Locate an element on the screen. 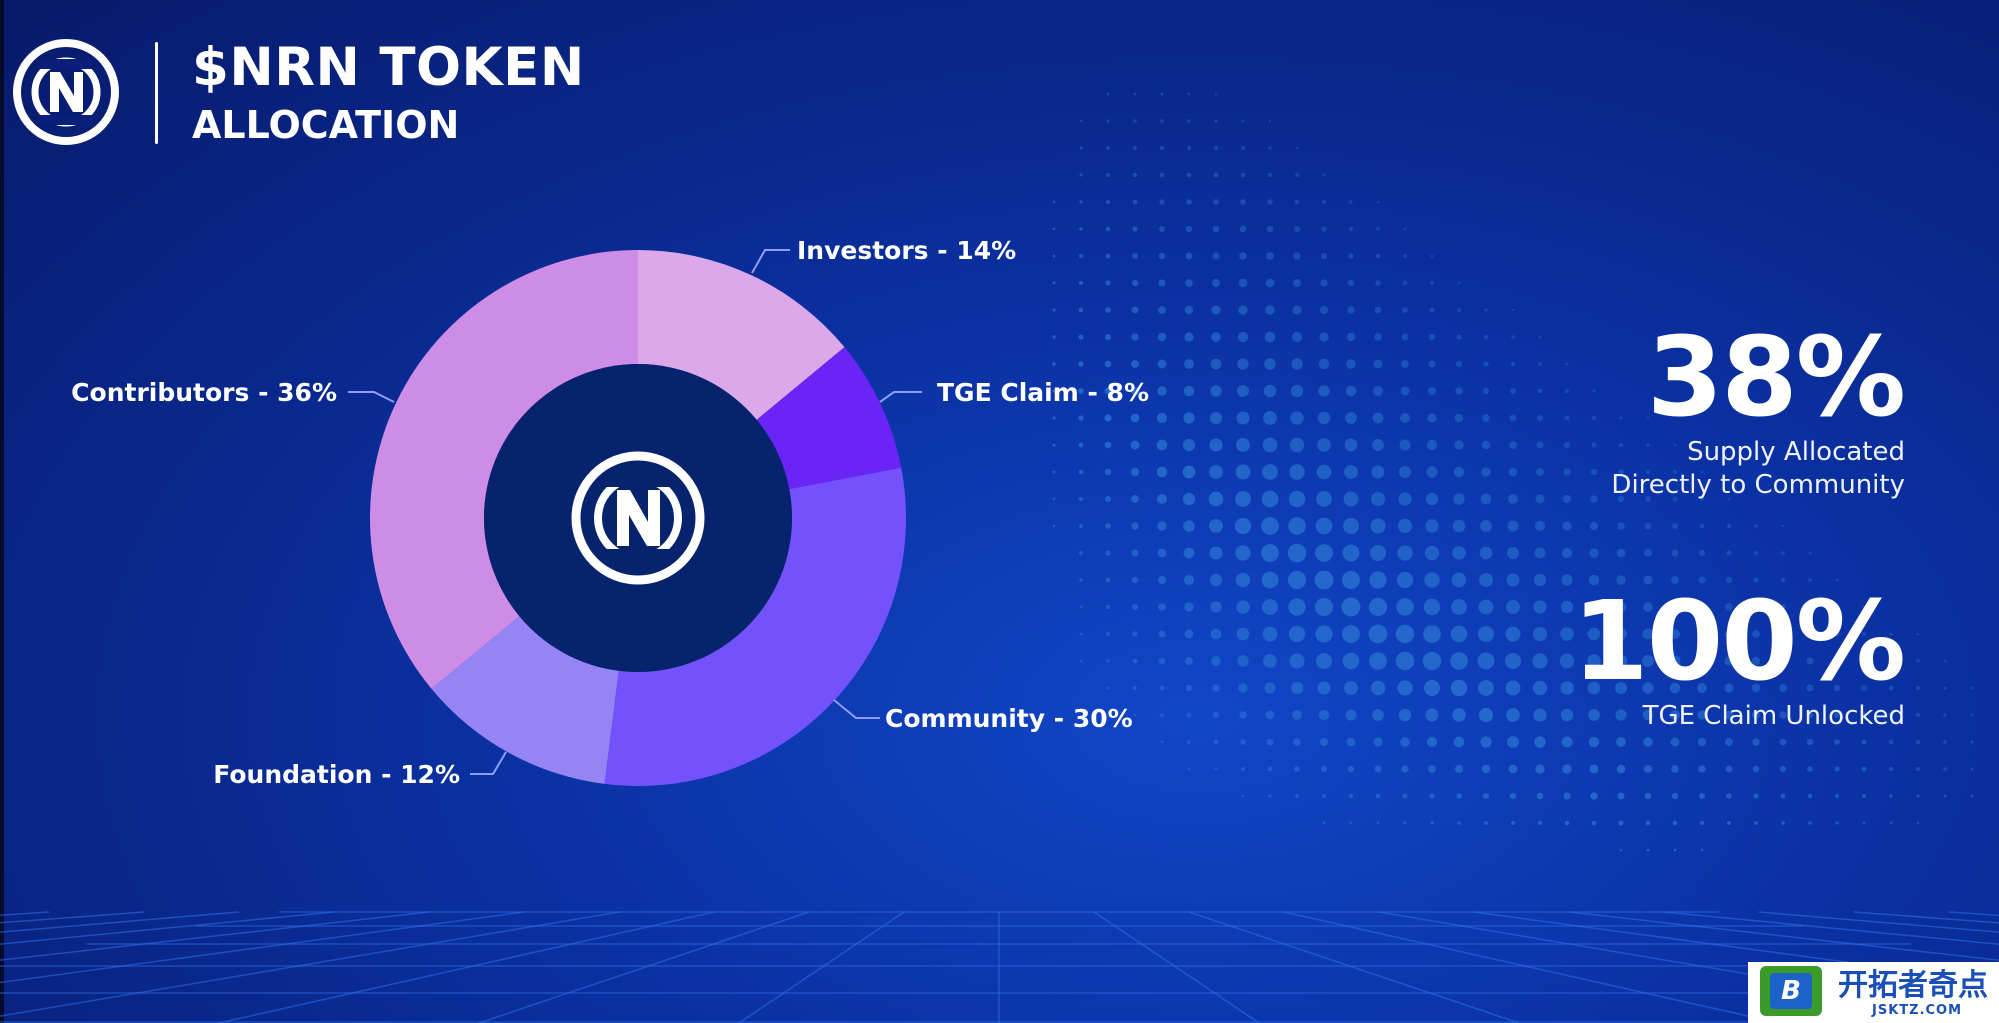 Image resolution: width=1999 pixels, height=1023 pixels. stat-tge-caption: TGE Claim Unlocked is located at coordinates (1774, 716).